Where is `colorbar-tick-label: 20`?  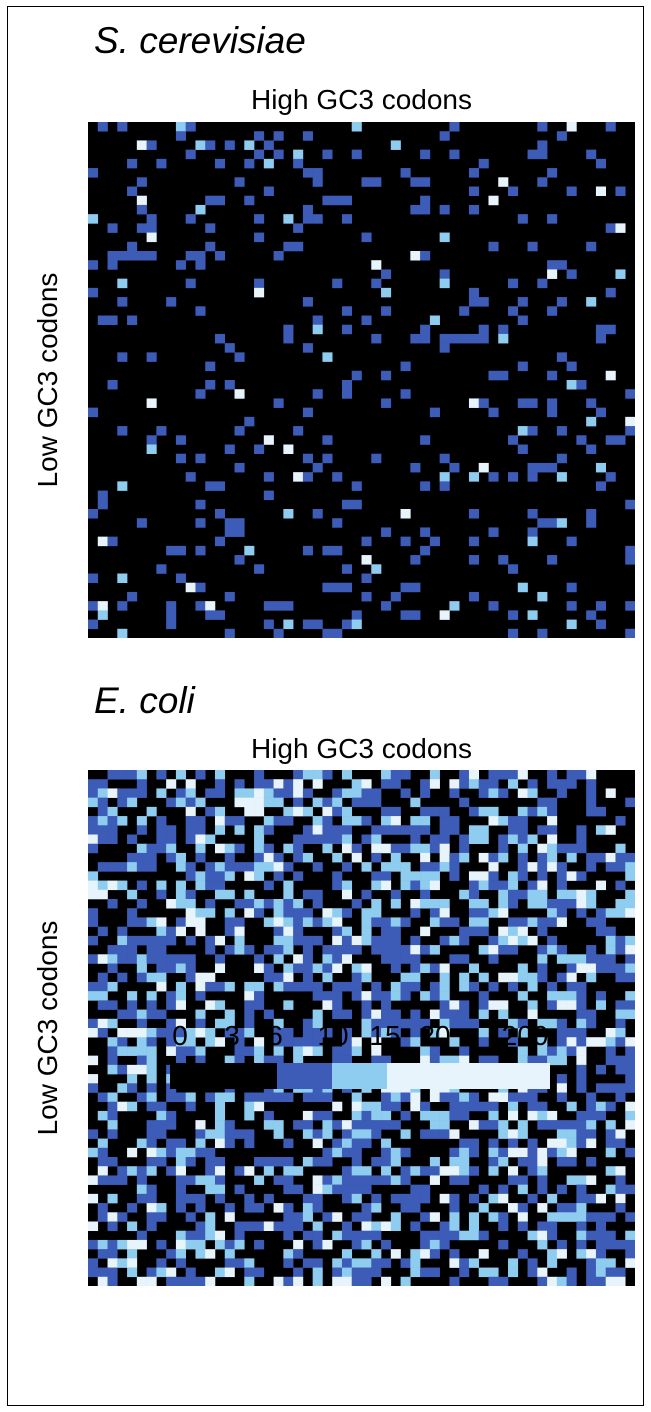 colorbar-tick-label: 20 is located at coordinates (435, 1035).